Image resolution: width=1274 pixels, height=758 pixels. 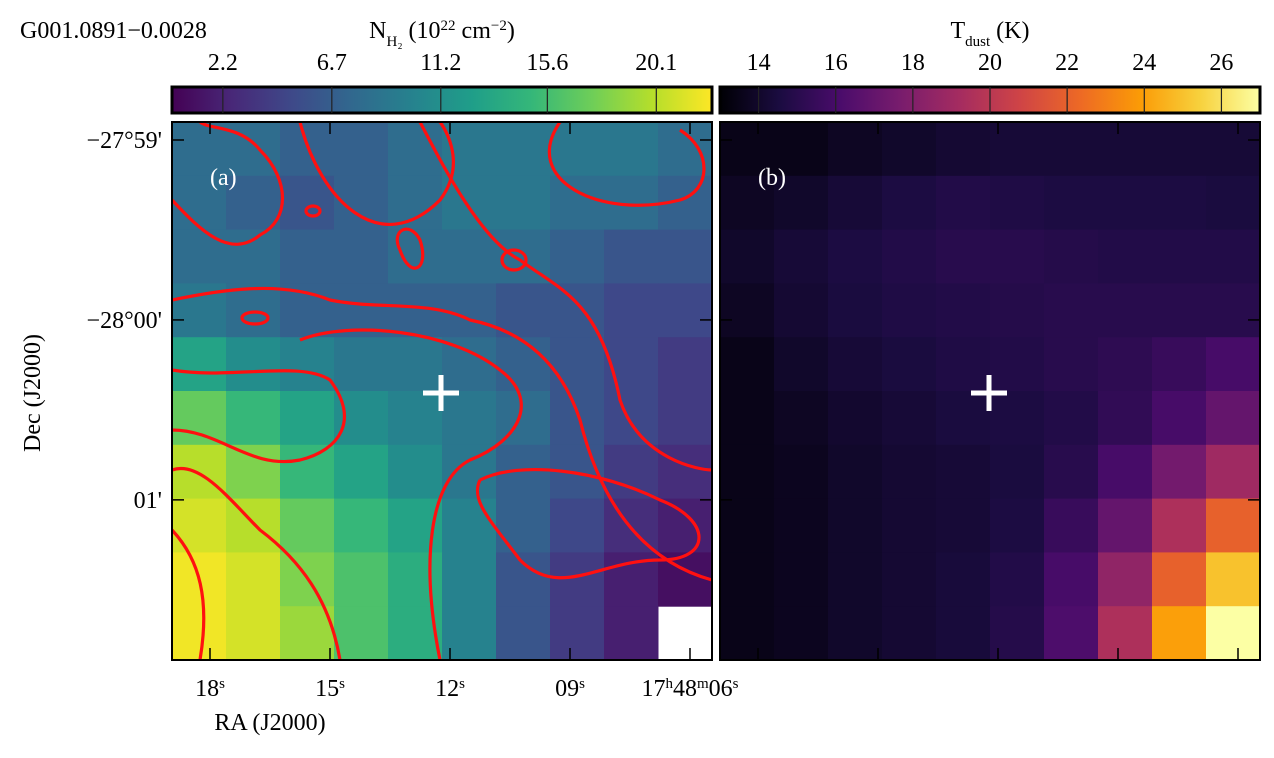 I want to click on label-part: 18, so click(x=207, y=689).